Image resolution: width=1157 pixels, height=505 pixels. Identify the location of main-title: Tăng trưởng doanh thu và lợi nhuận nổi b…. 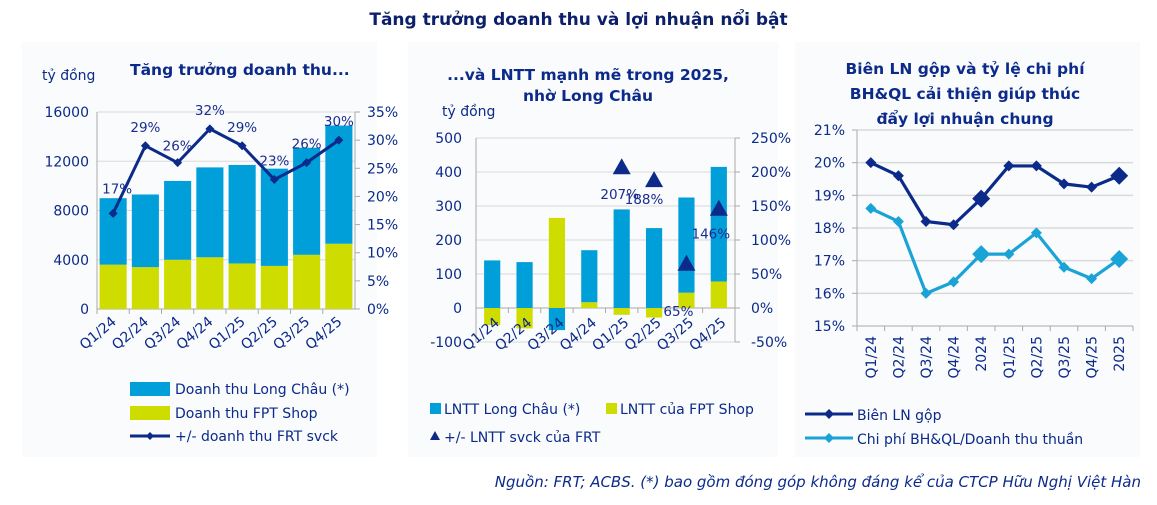
(578, 20).